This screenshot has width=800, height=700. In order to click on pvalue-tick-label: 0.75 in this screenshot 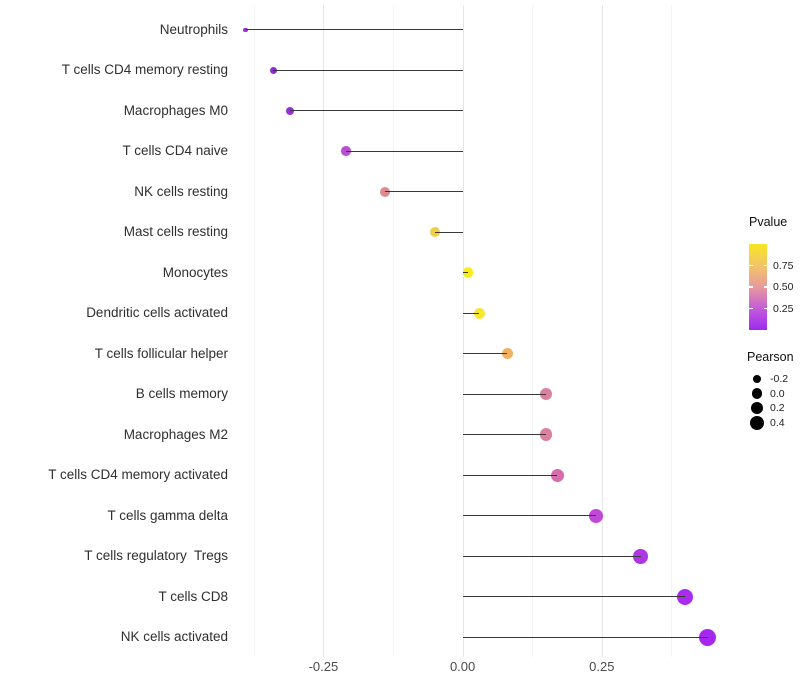, I will do `click(783, 265)`.